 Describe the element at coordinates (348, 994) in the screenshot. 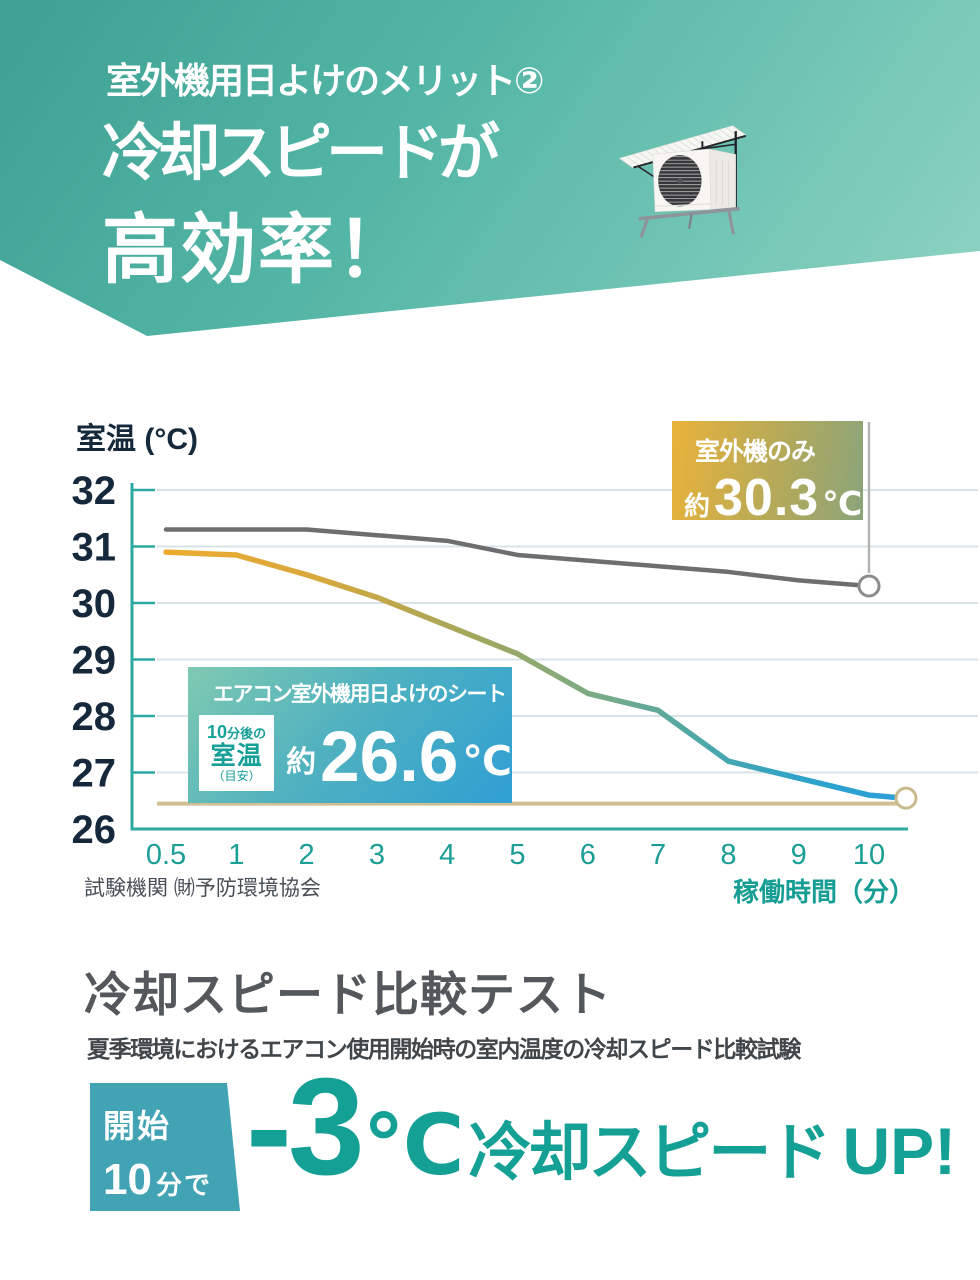

I see `comparison-test-heading: 冷却スピード比較テスト` at that location.